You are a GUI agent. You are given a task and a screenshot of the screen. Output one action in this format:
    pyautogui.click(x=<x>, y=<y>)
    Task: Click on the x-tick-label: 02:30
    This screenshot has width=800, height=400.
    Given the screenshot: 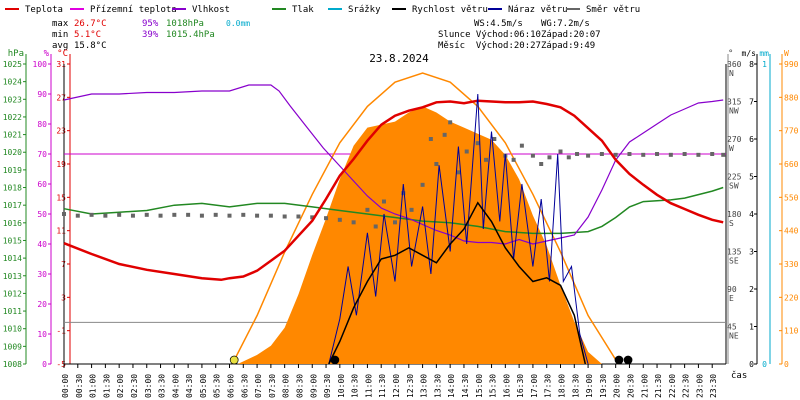 What is the action you would take?
    pyautogui.click(x=134, y=386)
    